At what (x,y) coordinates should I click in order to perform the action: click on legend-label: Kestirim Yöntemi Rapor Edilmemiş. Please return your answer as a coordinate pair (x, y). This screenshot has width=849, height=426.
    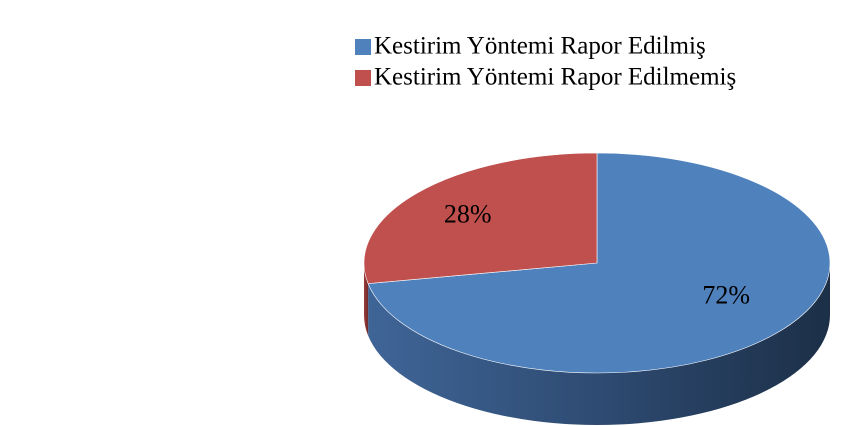
    Looking at the image, I should click on (555, 77).